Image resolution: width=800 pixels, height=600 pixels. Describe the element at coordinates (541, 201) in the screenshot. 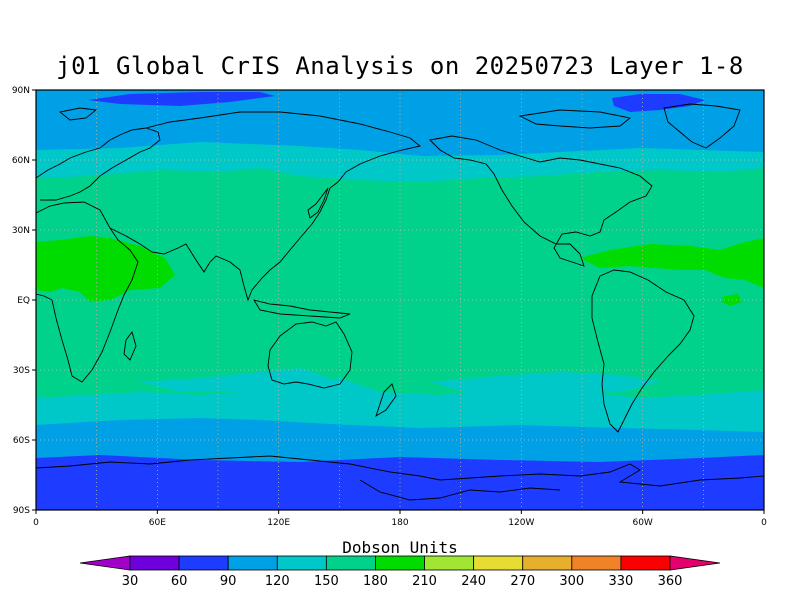

I see `coast-north-america` at that location.